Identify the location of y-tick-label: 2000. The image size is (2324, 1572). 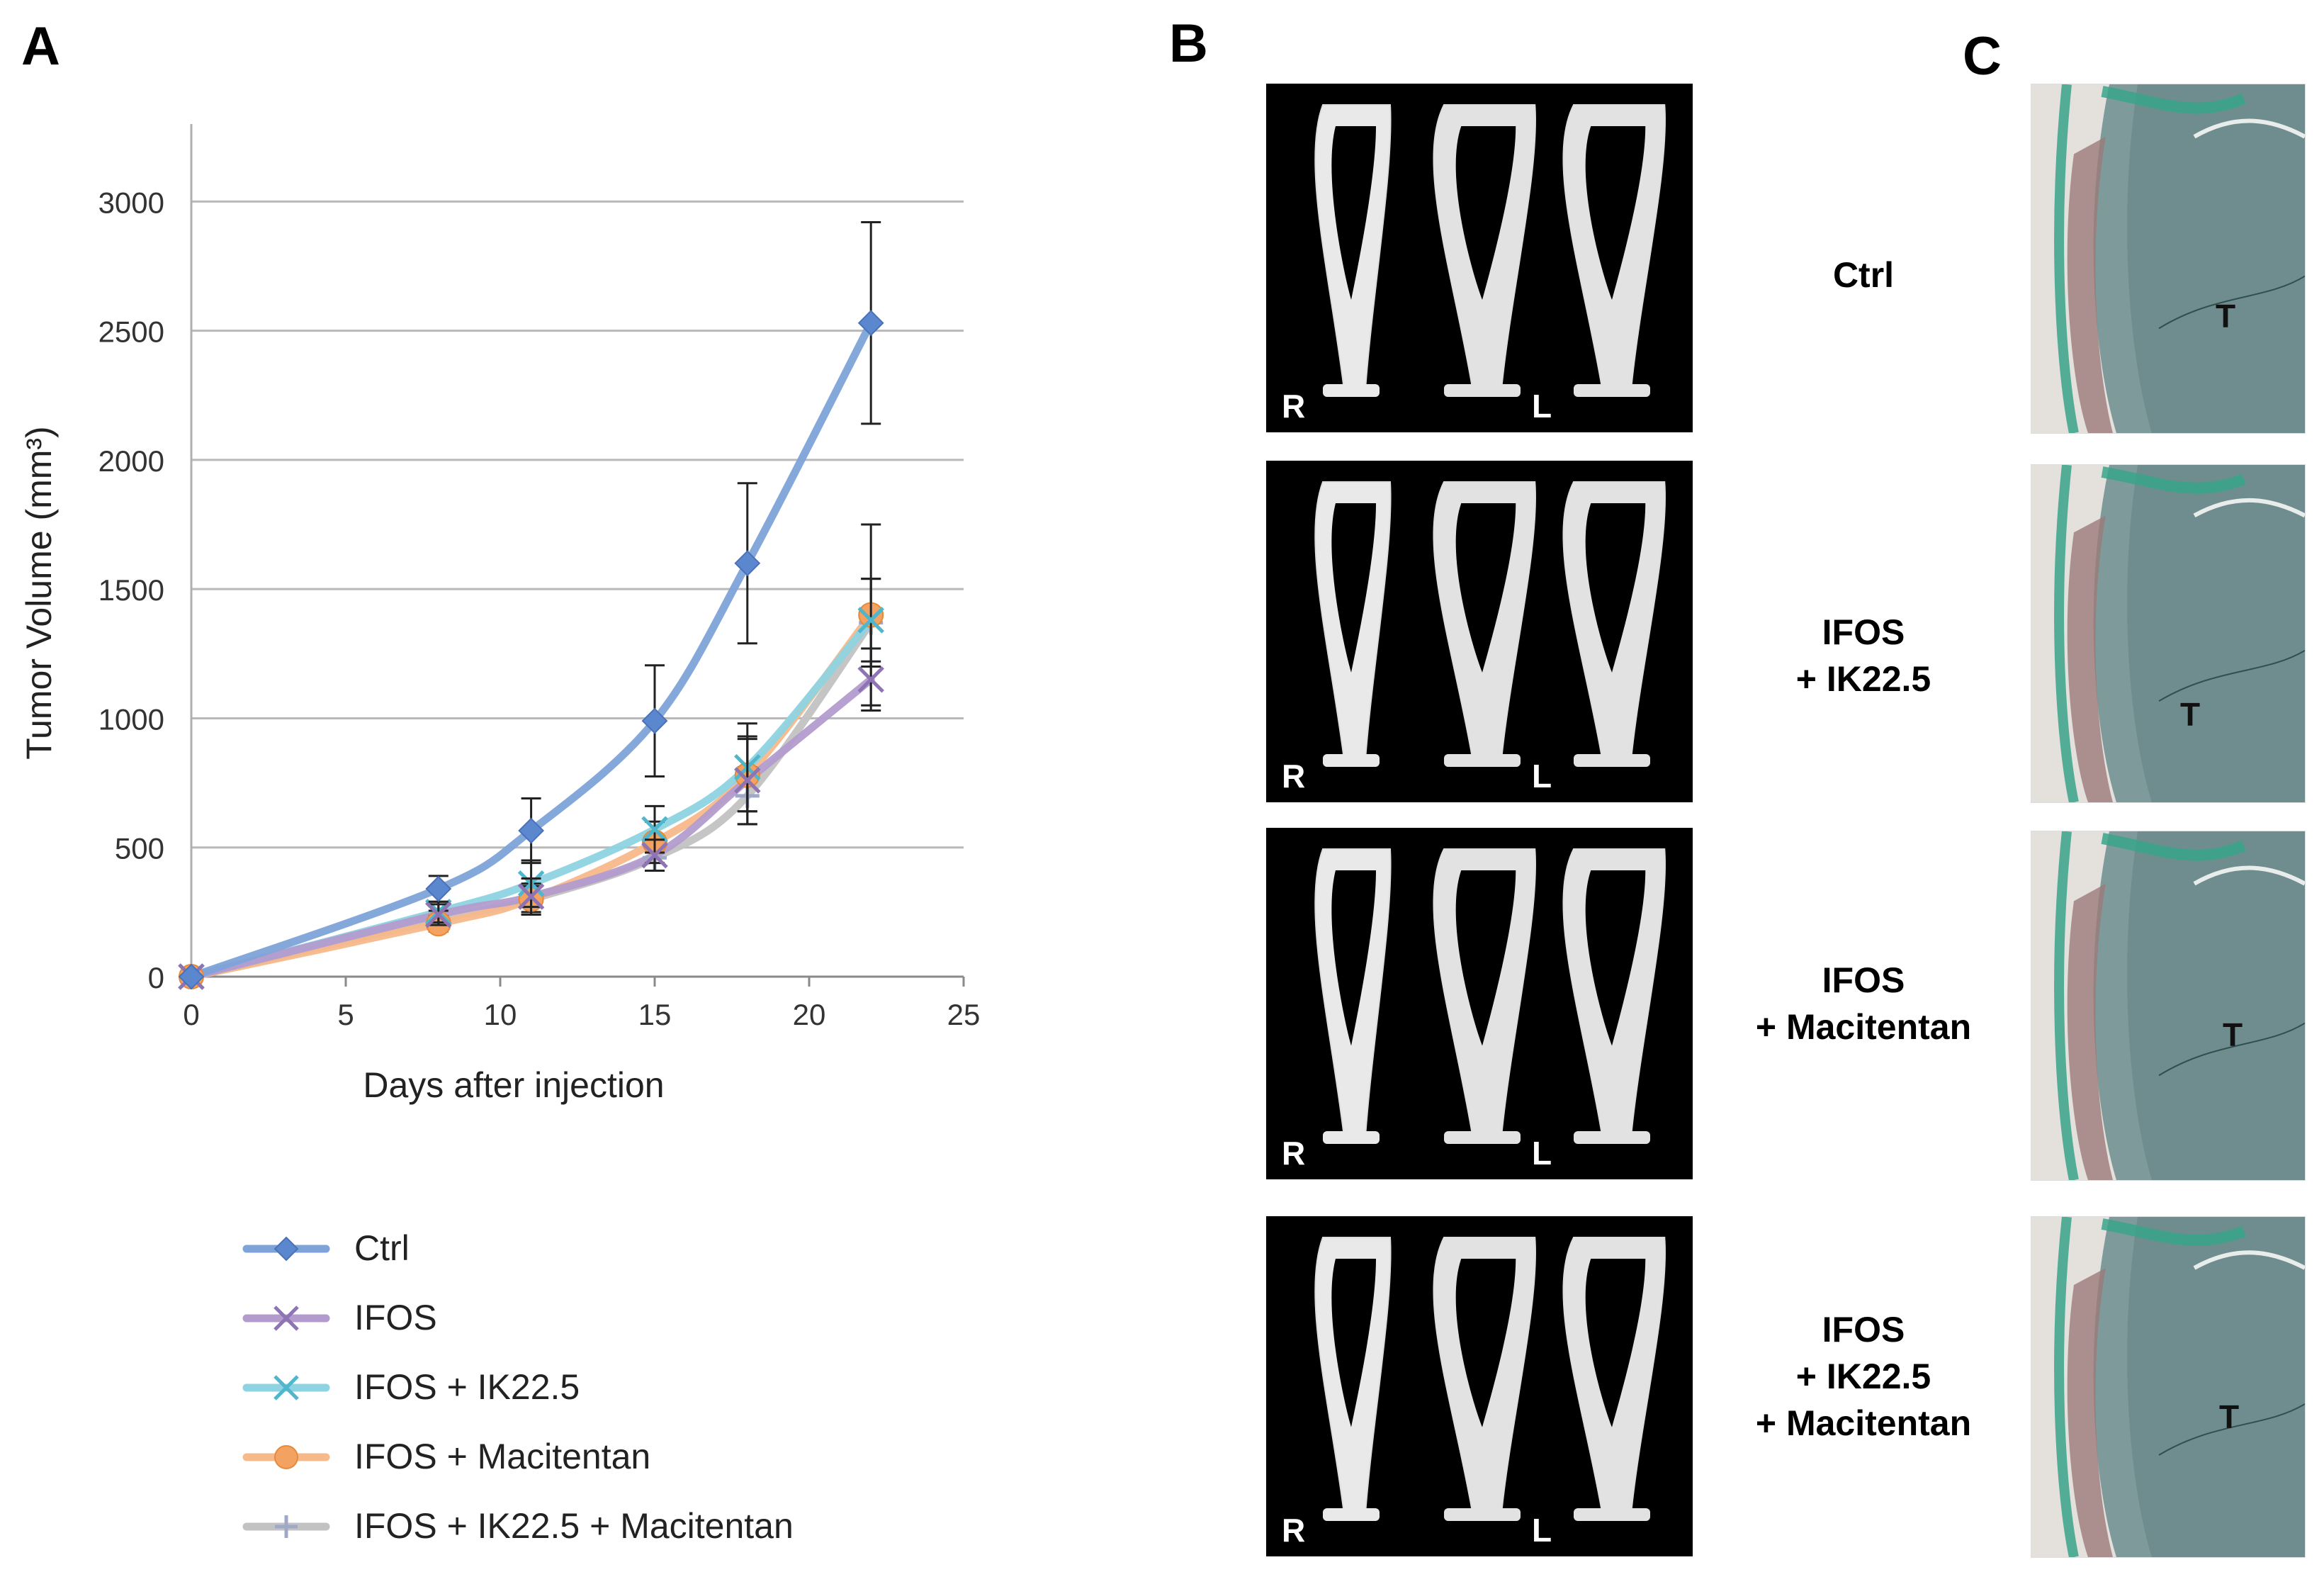
(131, 461).